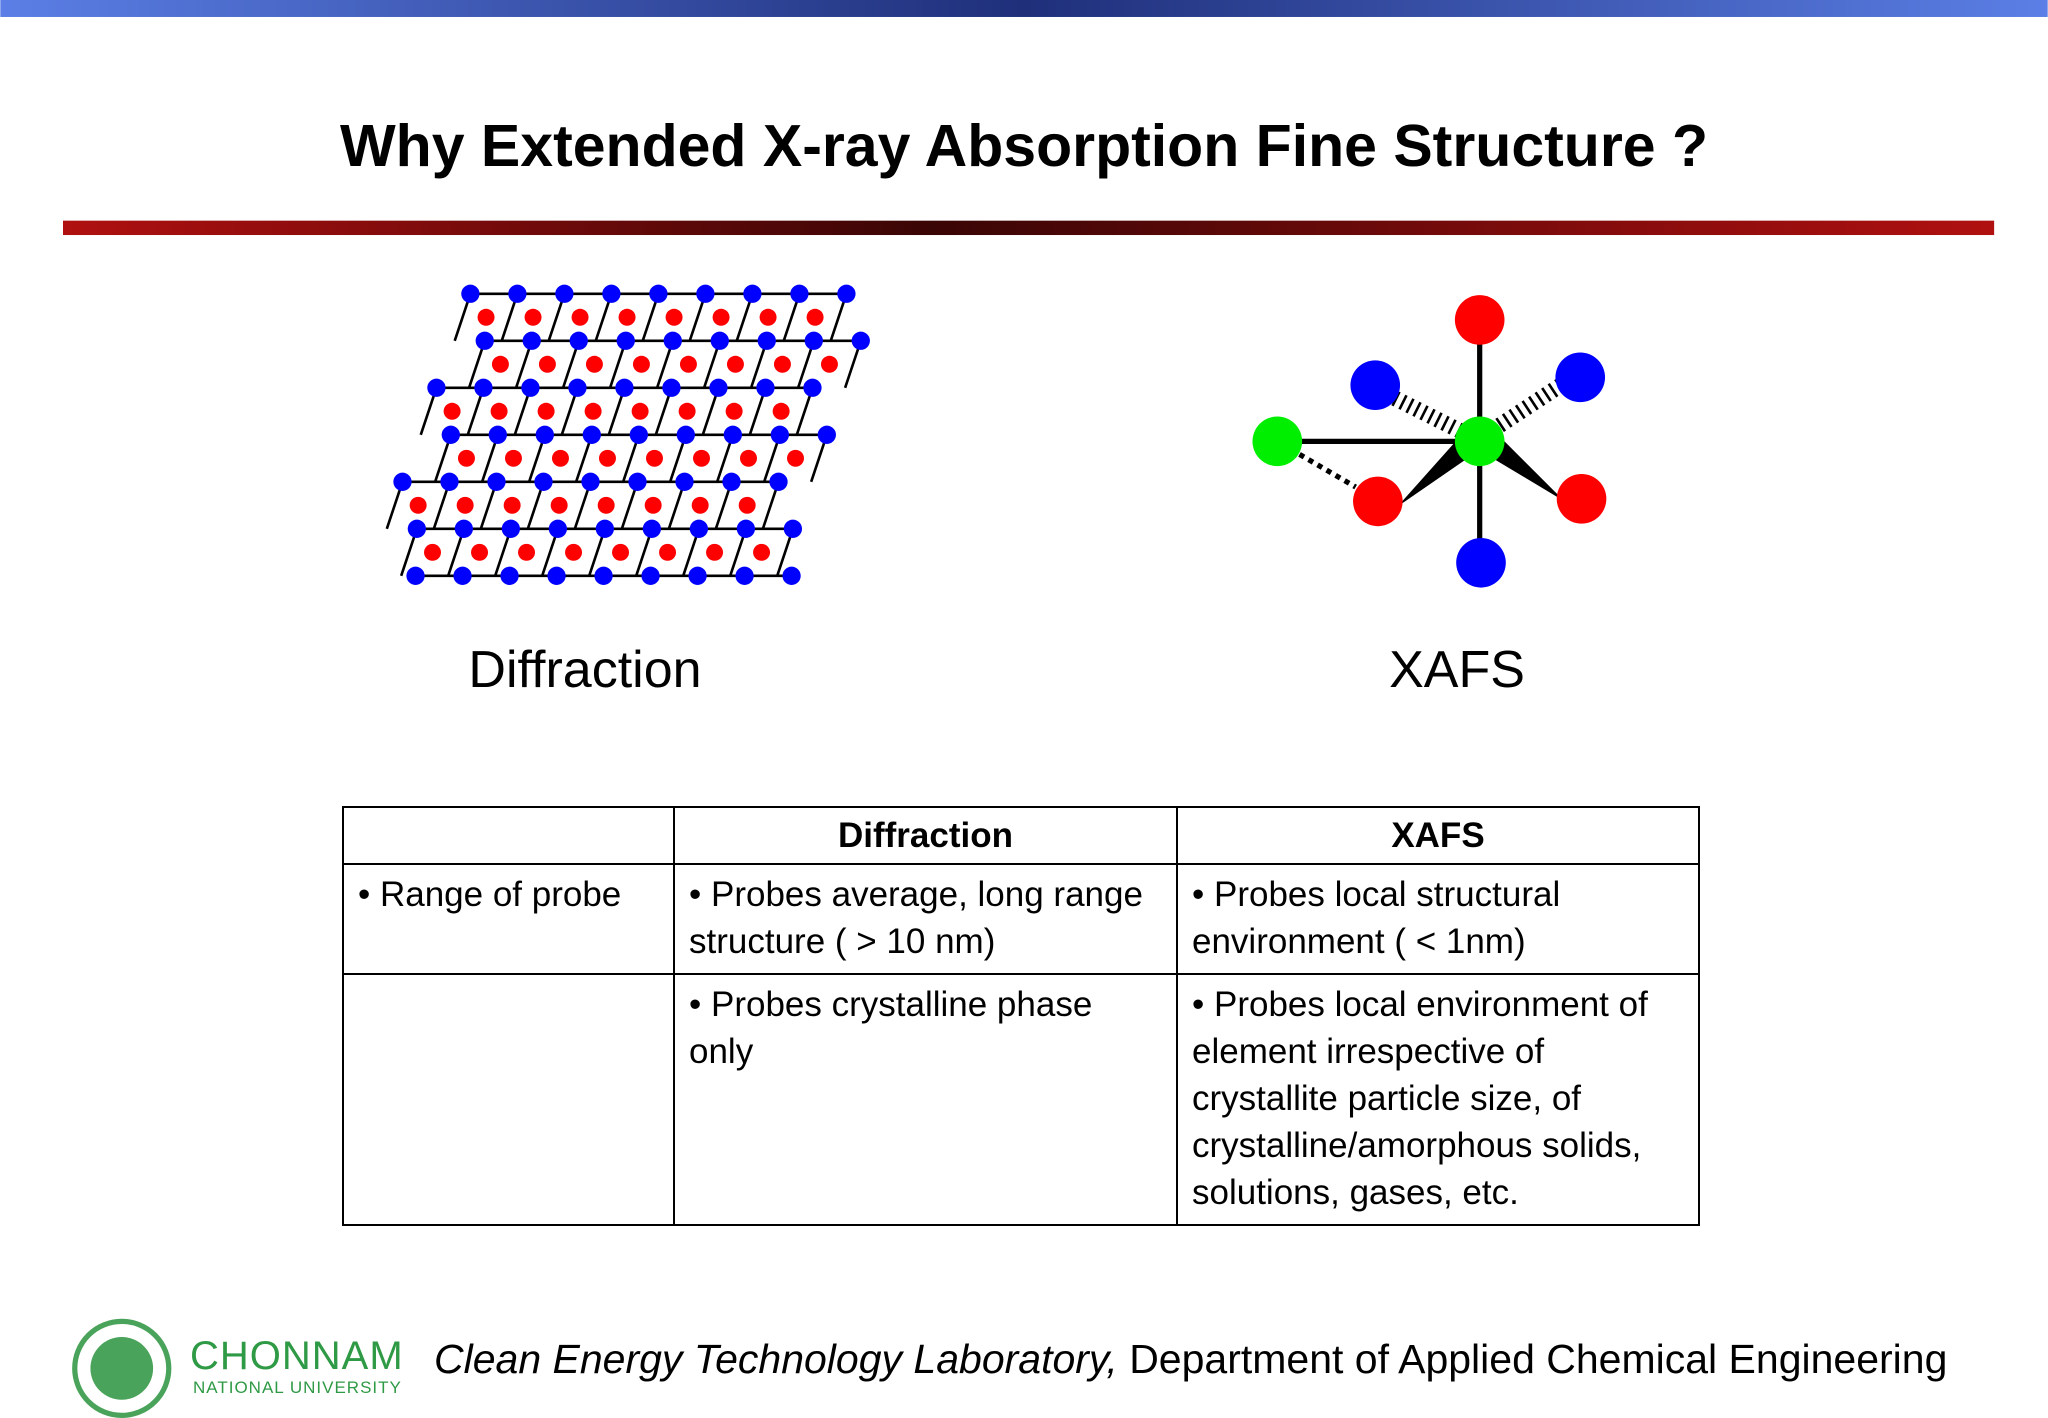 This screenshot has height=1418, width=2048. Describe the element at coordinates (1435, 470) in the screenshot. I see `wedge-bond` at that location.